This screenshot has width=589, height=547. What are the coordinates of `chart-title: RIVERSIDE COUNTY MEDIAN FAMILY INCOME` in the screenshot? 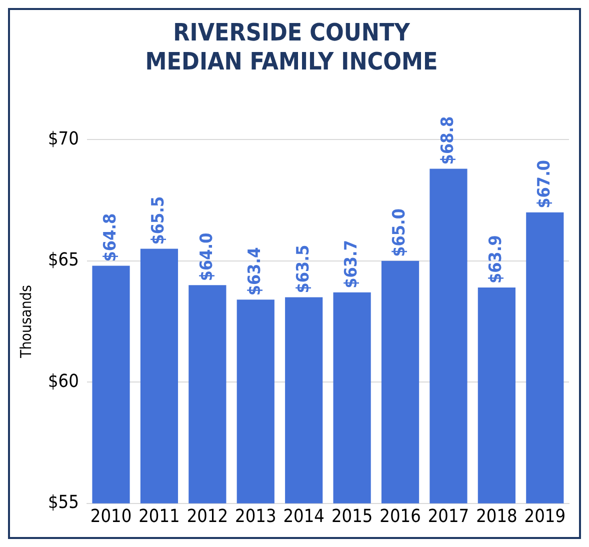 It's located at (291, 47).